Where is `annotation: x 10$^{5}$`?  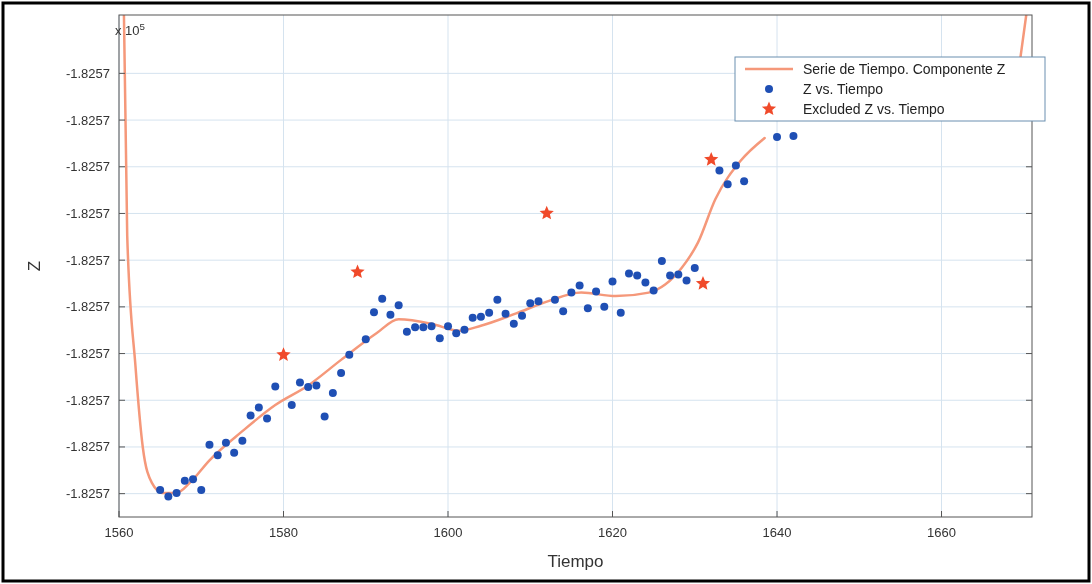
annotation: x 10$^{5}$ is located at coordinates (130, 29).